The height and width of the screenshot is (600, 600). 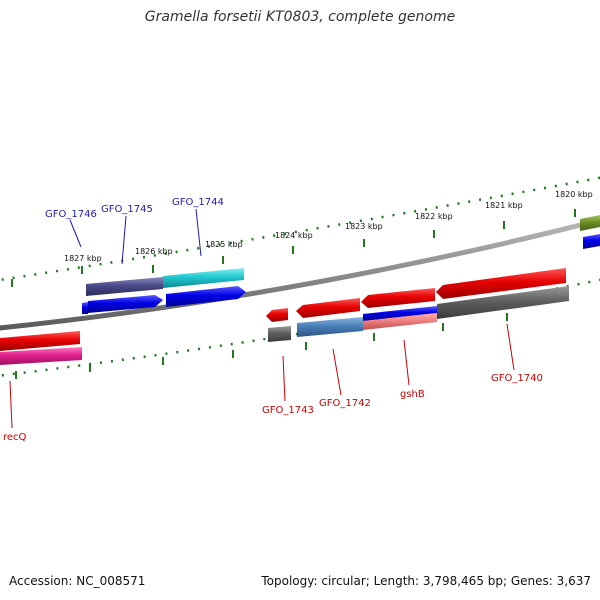 I want to click on ruler-label: 1821 kbp, so click(x=504, y=205).